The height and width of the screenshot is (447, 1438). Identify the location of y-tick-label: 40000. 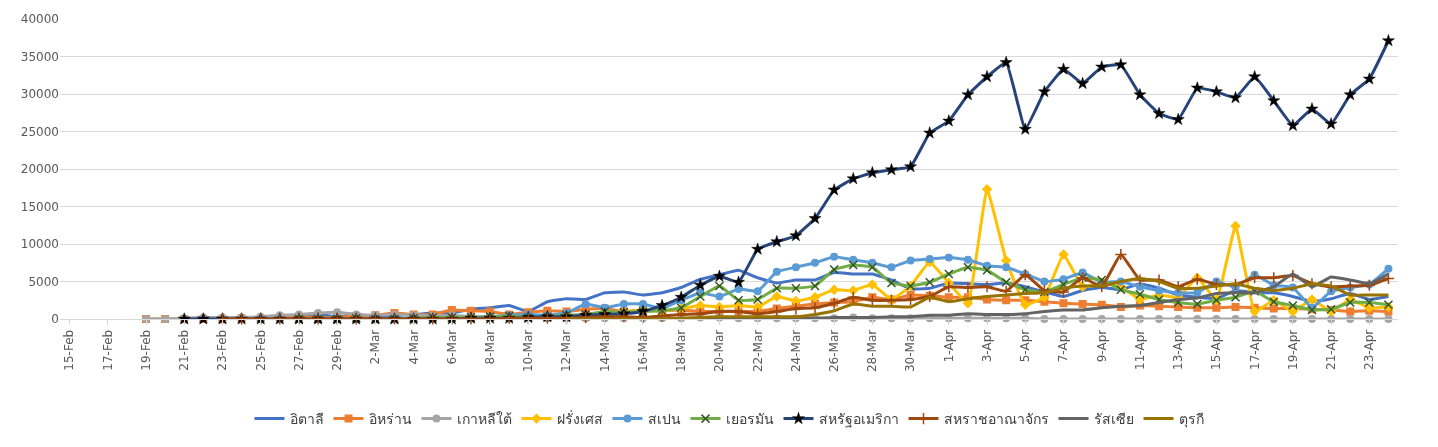
(39, 19).